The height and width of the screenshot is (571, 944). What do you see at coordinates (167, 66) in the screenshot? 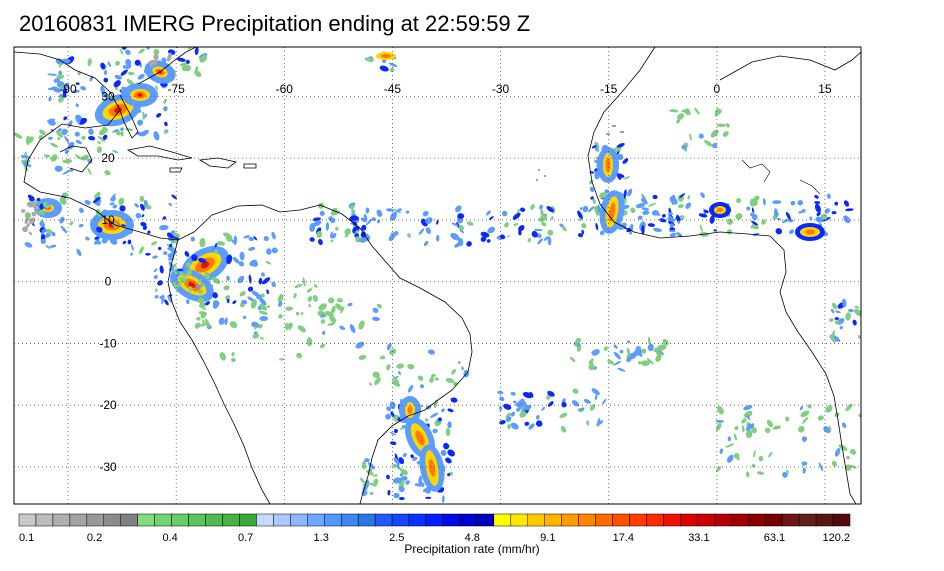
I see `coastline-us-east` at bounding box center [167, 66].